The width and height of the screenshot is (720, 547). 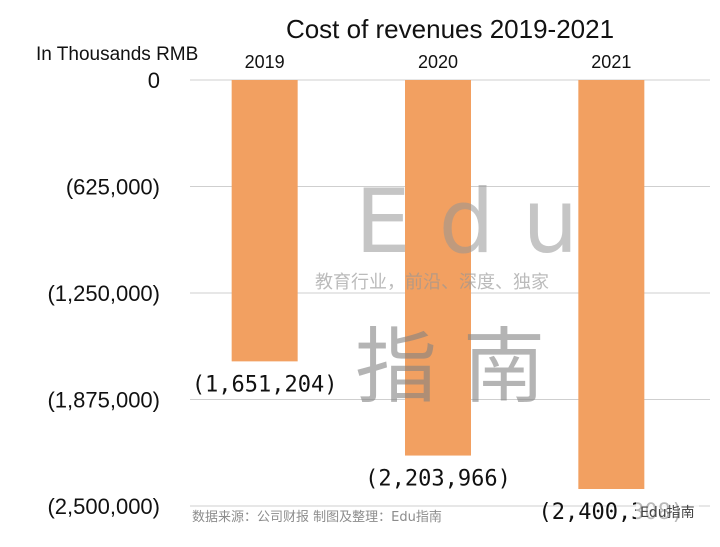 What do you see at coordinates (432, 282) in the screenshot?
I see `watermark-tagline: 教育行业，前沿、深度、独家` at bounding box center [432, 282].